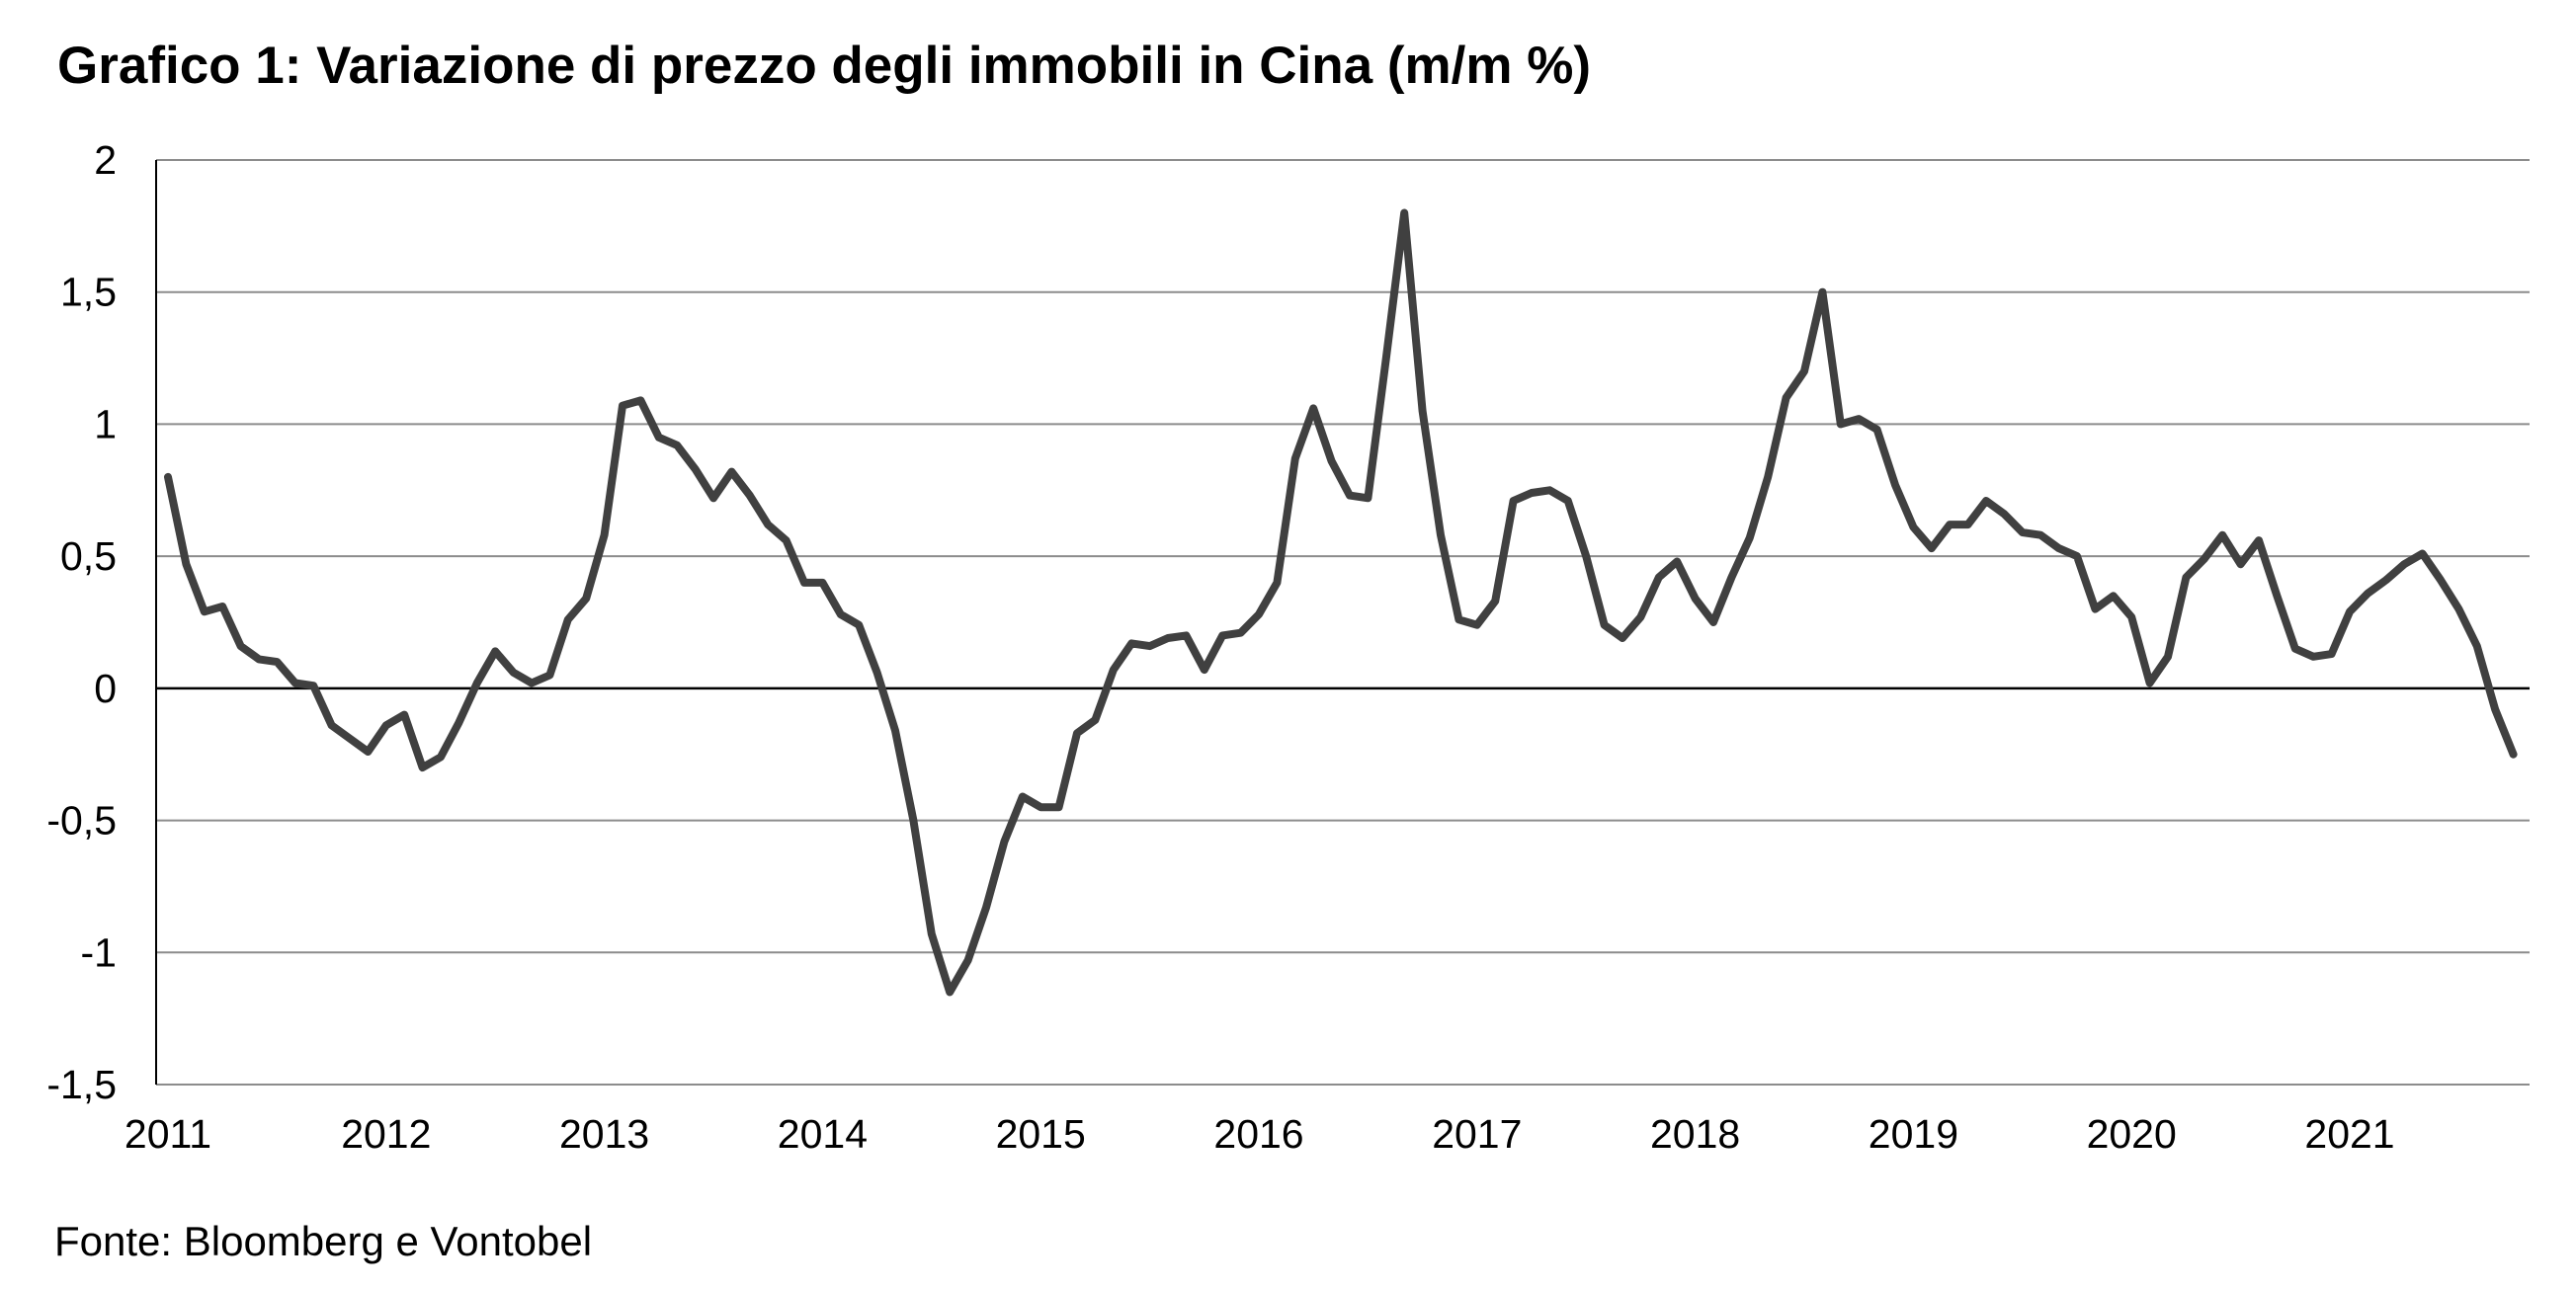  What do you see at coordinates (323, 1241) in the screenshot?
I see `source-note: Fonte: Bloomberg e Vontobel` at bounding box center [323, 1241].